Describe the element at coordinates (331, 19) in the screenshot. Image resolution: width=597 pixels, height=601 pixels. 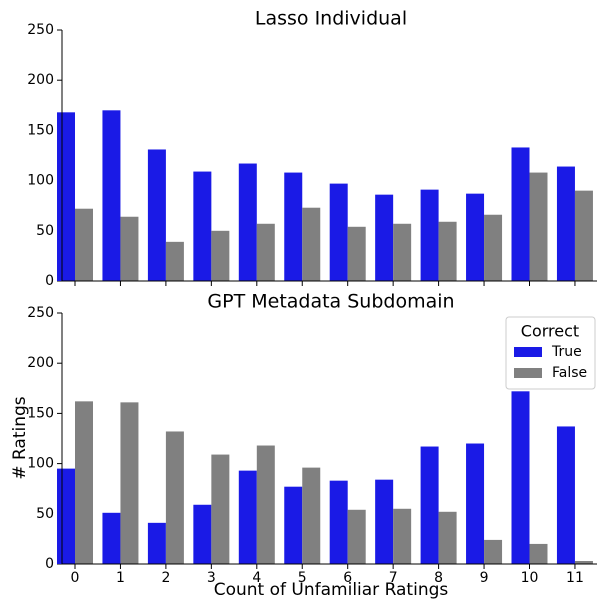
I see `chart-title: Lasso Individual` at that location.